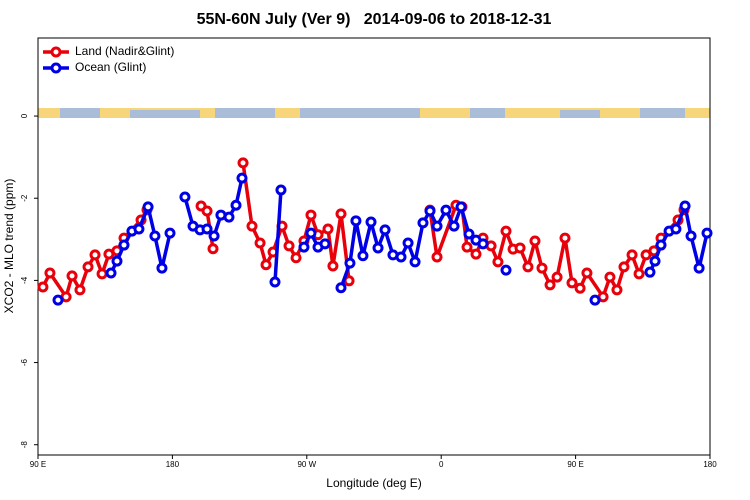  What do you see at coordinates (24, 198) in the screenshot?
I see `y-tick-label: -2` at bounding box center [24, 198].